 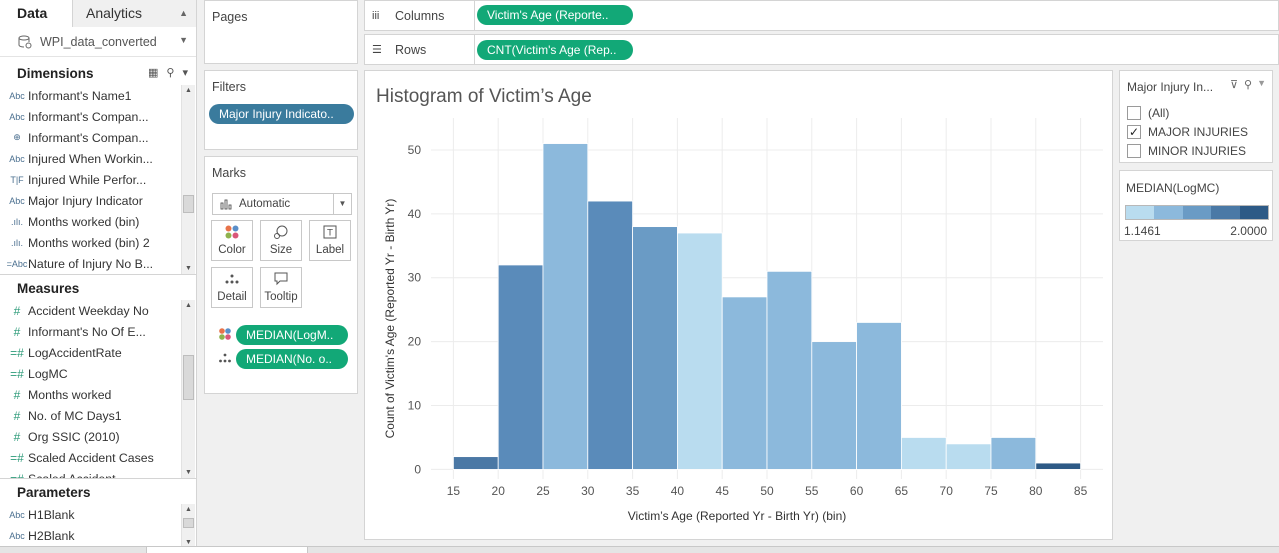 I want to click on active-sheet-tab, so click(x=227, y=549).